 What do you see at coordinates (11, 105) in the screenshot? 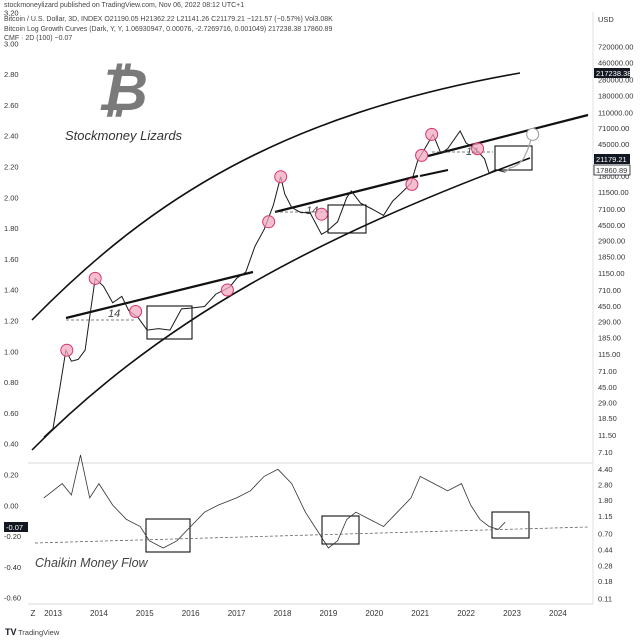
I see `left-axis-tick-label: 2.60` at bounding box center [11, 105].